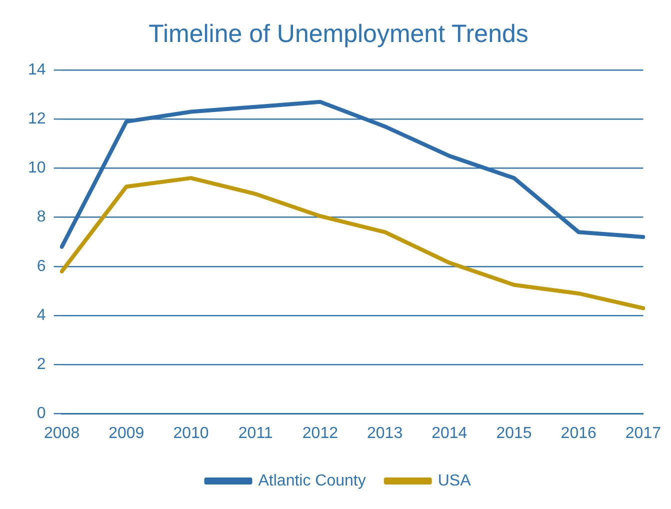 The width and height of the screenshot is (671, 509). I want to click on y-tick-label: 4, so click(41, 315).